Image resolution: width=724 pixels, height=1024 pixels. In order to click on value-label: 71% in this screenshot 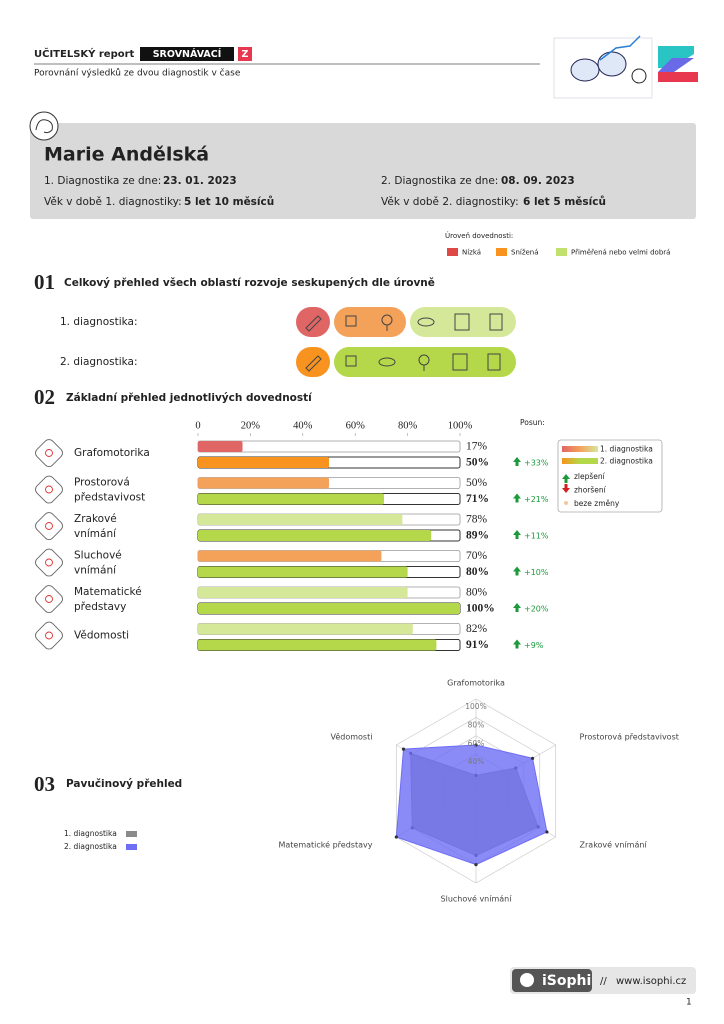, I will do `click(477, 499)`.